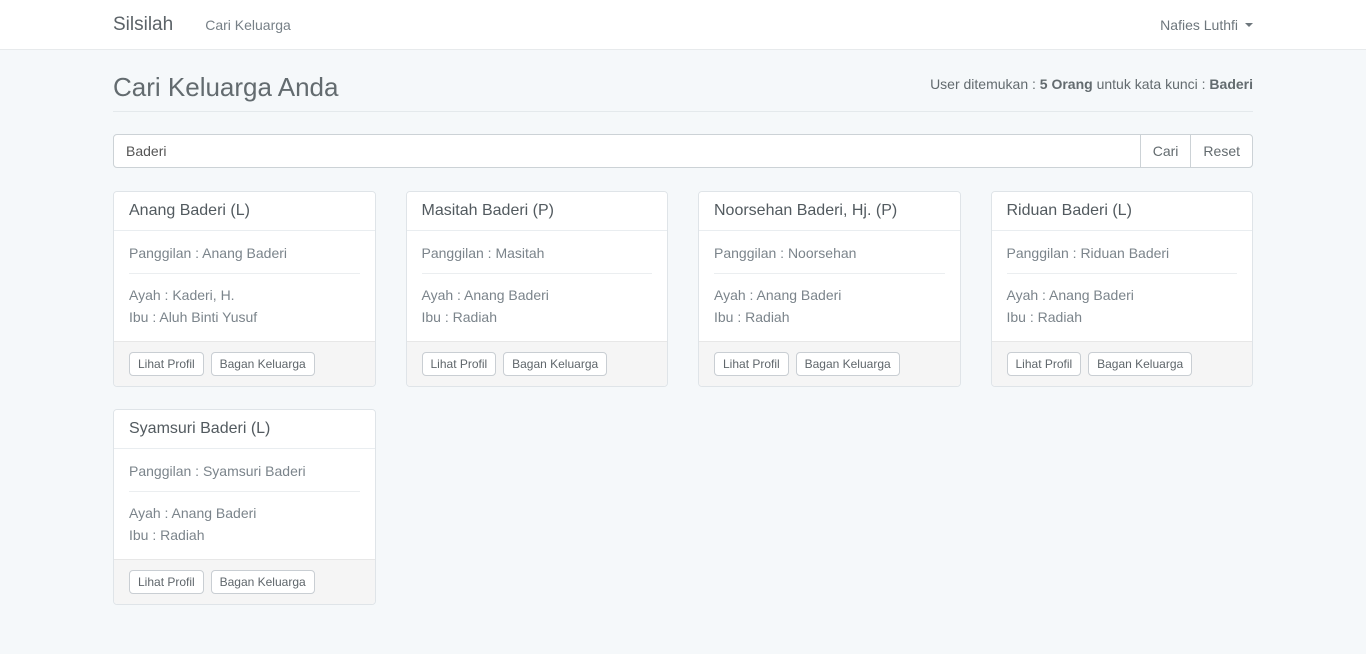  What do you see at coordinates (226, 87) in the screenshot?
I see `page-title: Cari Keluarga Anda` at bounding box center [226, 87].